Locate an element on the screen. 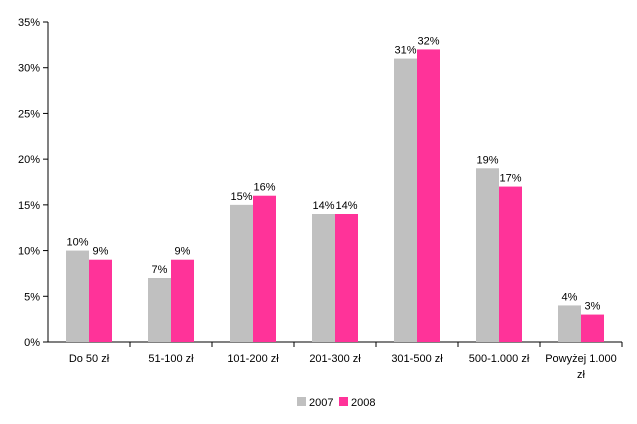 The width and height of the screenshot is (637, 424). data-label-2007-2: 15% is located at coordinates (241, 197).